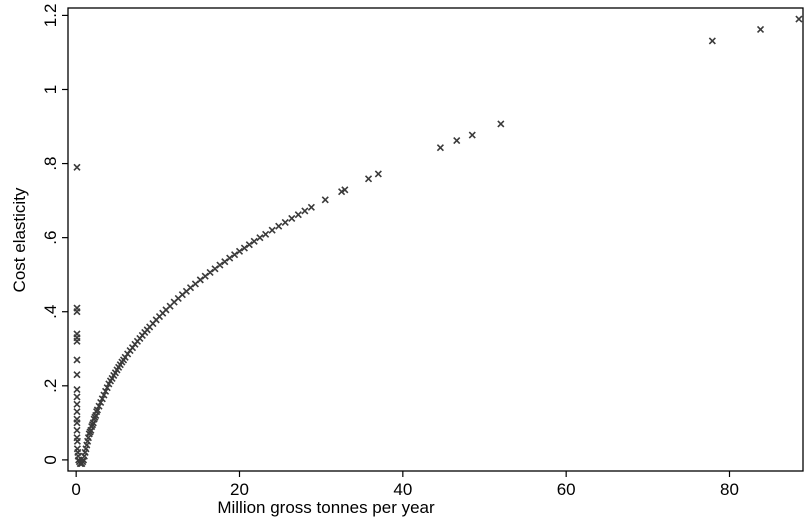  I want to click on x-tick-label: 0, so click(75, 489).